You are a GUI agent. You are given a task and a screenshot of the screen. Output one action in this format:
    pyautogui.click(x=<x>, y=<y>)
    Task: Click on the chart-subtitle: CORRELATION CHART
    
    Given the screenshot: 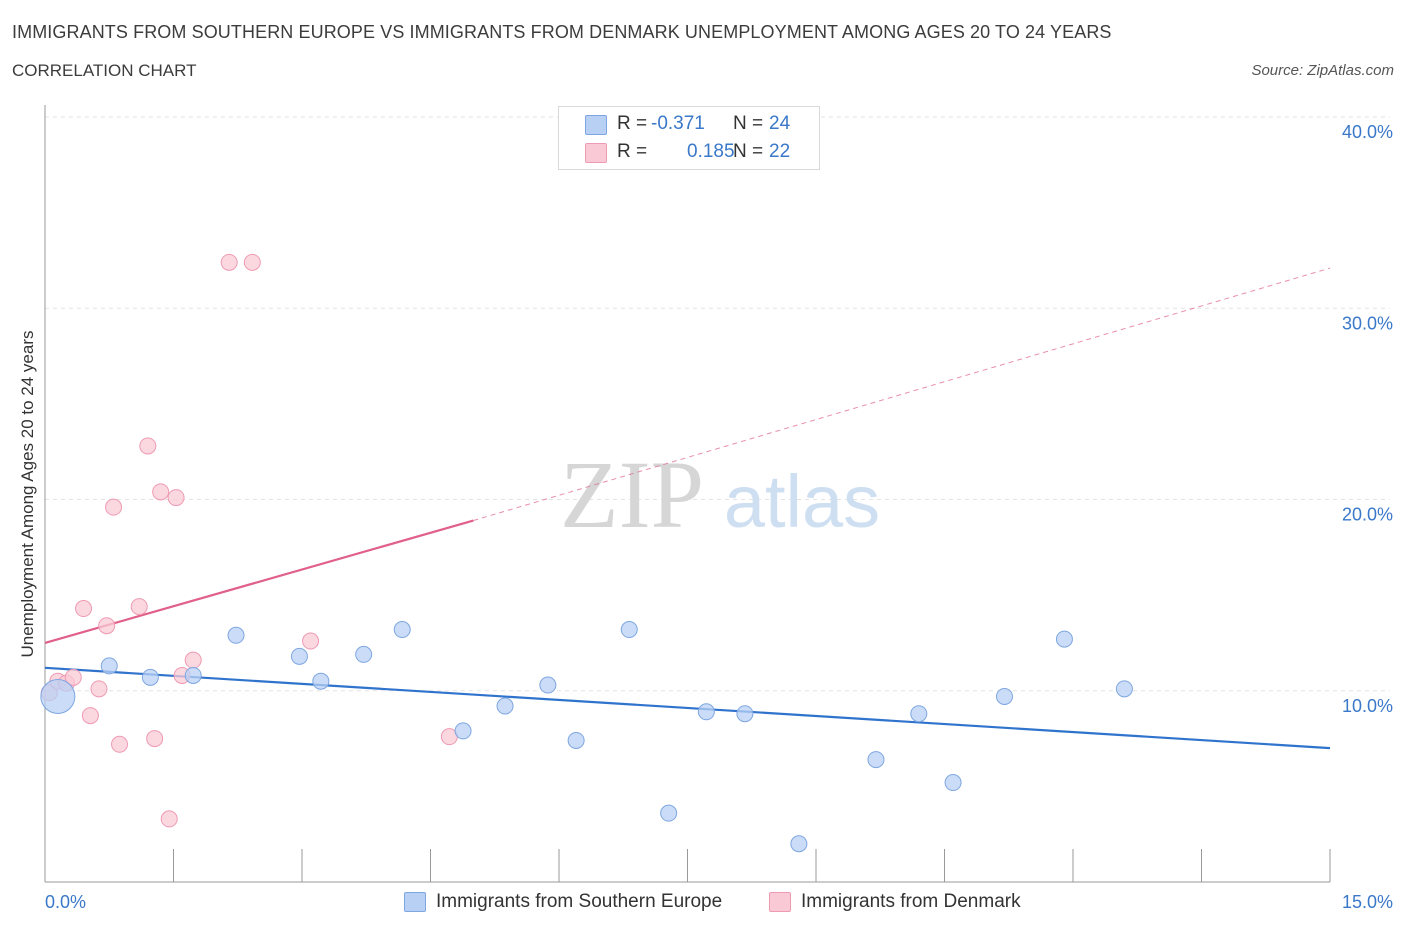 What is the action you would take?
    pyautogui.click(x=104, y=70)
    